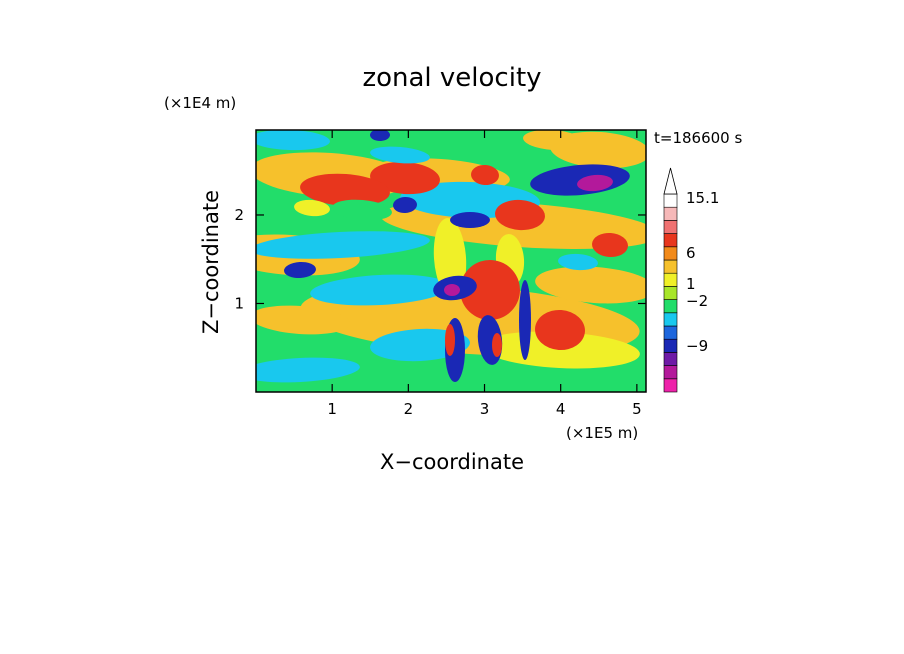  What do you see at coordinates (452, 462) in the screenshot?
I see `x-axis-label: X−coordinate` at bounding box center [452, 462].